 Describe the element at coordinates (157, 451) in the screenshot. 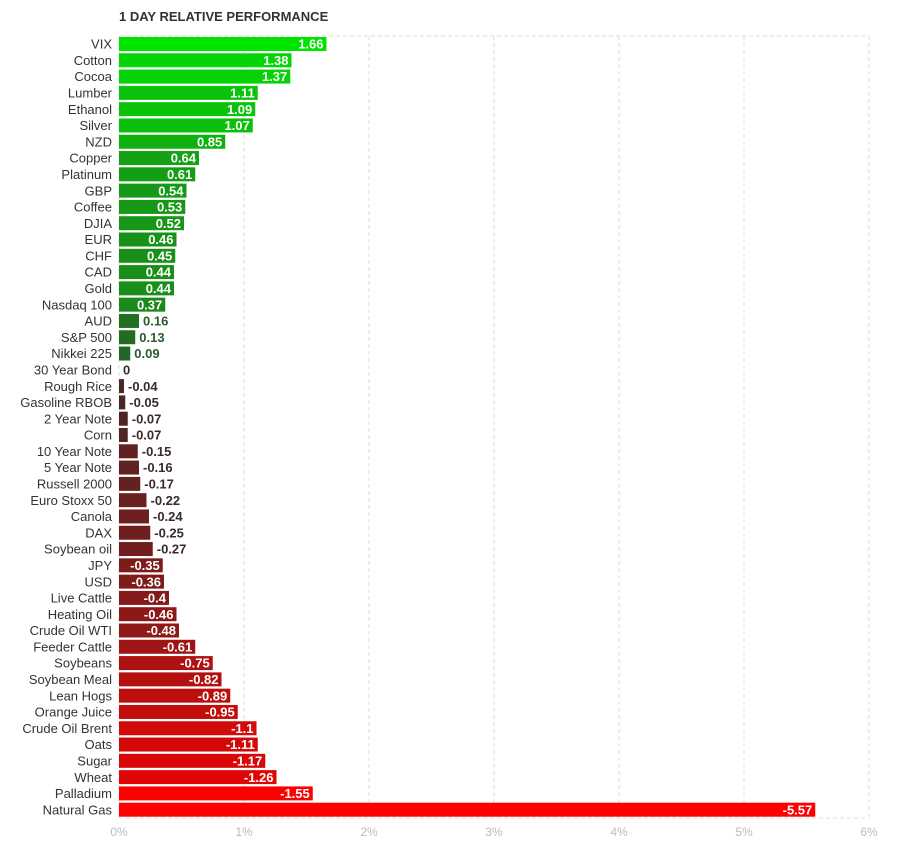

I see `value-label: -0.15` at that location.